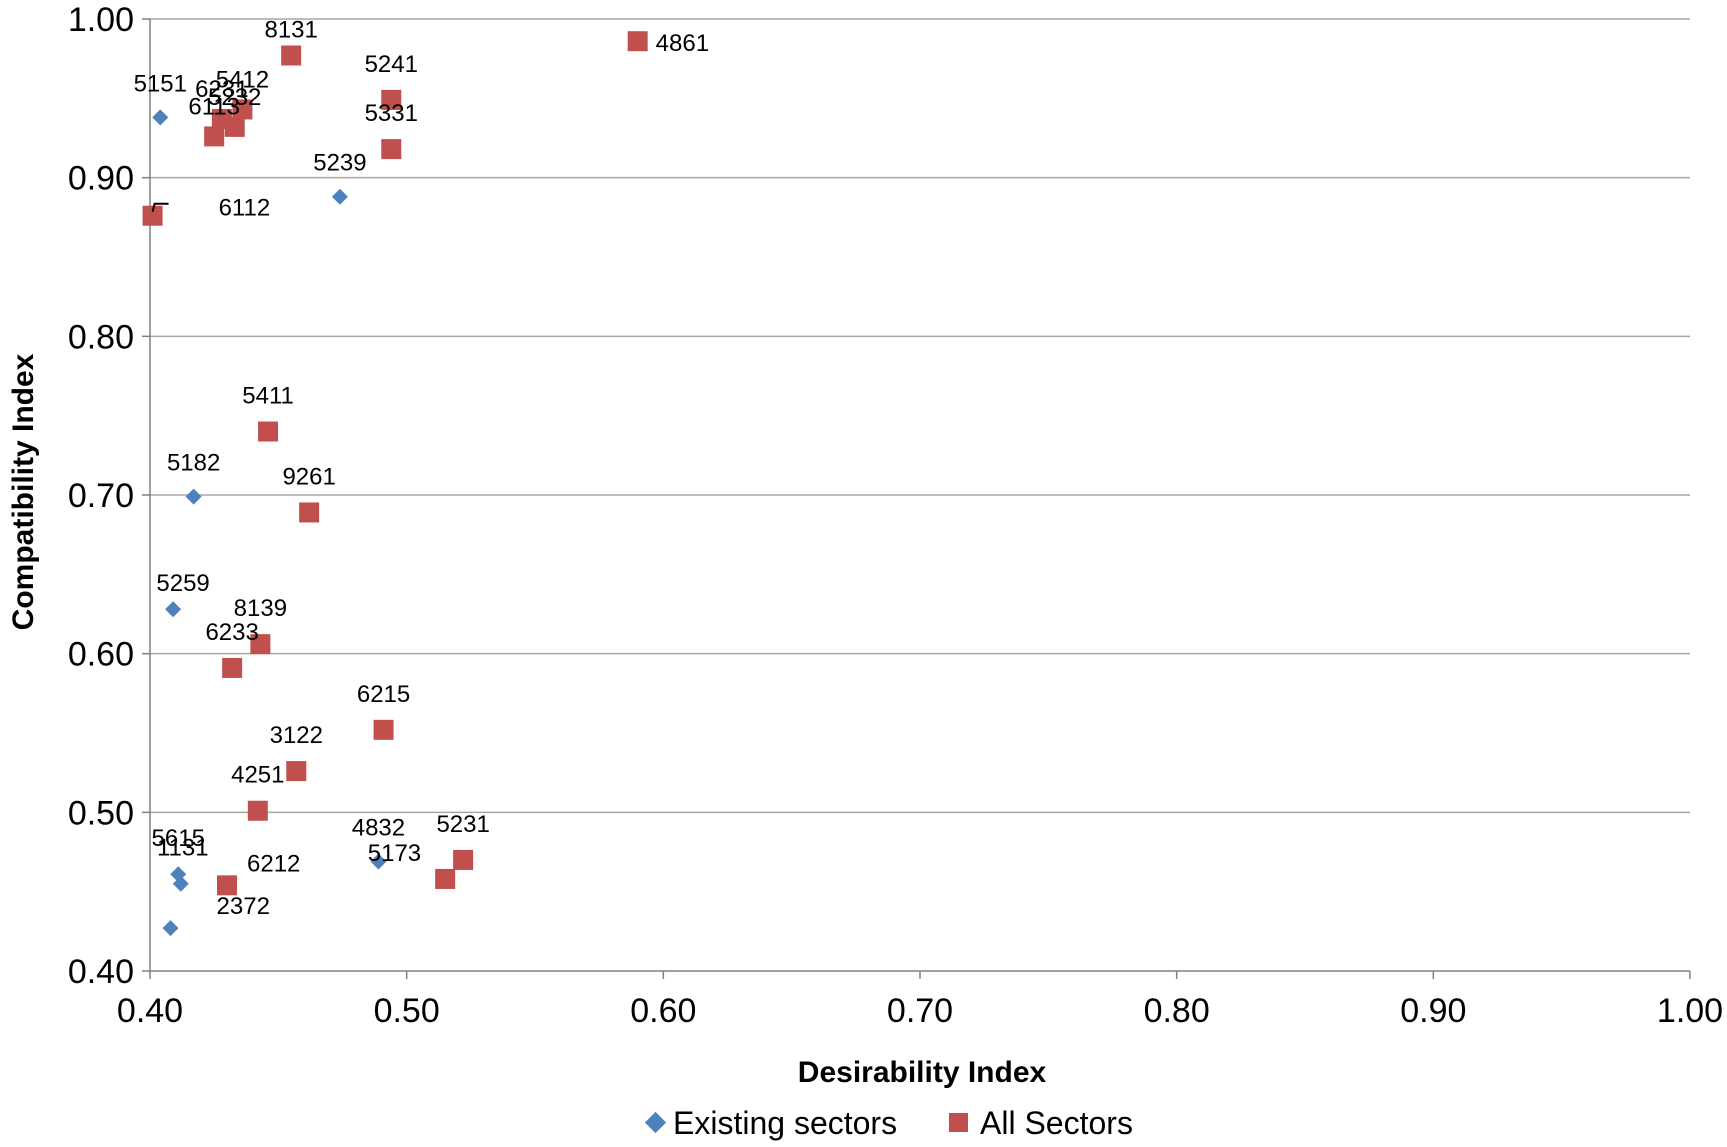 Image resolution: width=1727 pixels, height=1147 pixels. Describe the element at coordinates (243, 906) in the screenshot. I see `point-label-2372: 2372` at that location.